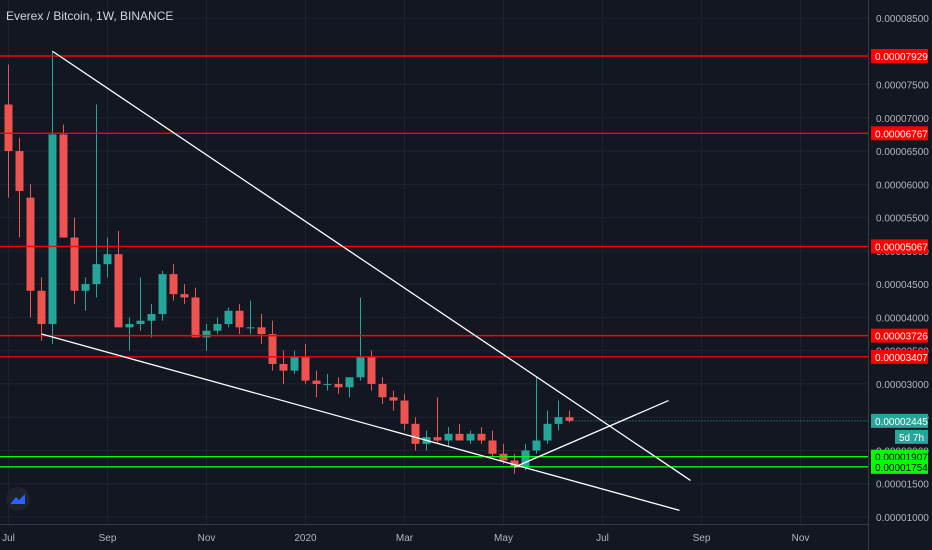 The height and width of the screenshot is (550, 932). I want to click on price-axis-tick-label: 0.00005500, so click(902, 219).